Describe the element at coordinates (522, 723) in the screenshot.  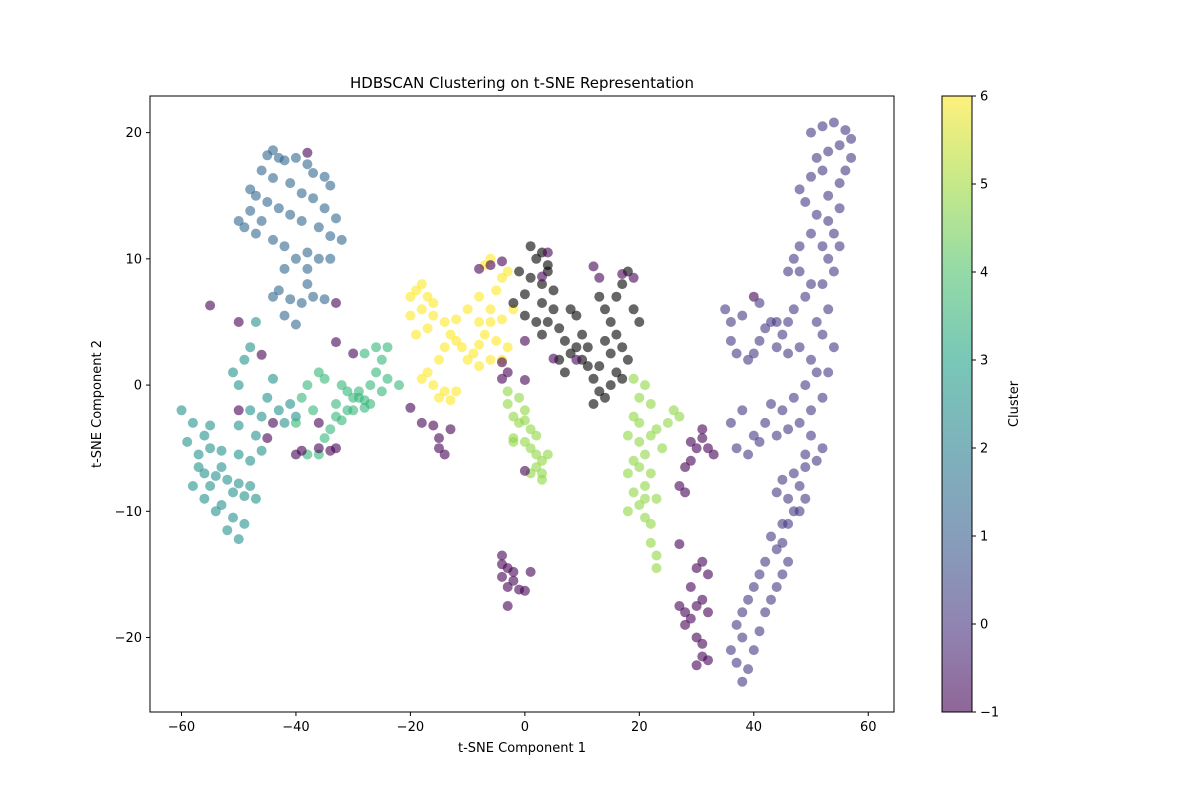
I see `x-axis-ticks: −60 −40 −20 0 20 40 60` at that location.